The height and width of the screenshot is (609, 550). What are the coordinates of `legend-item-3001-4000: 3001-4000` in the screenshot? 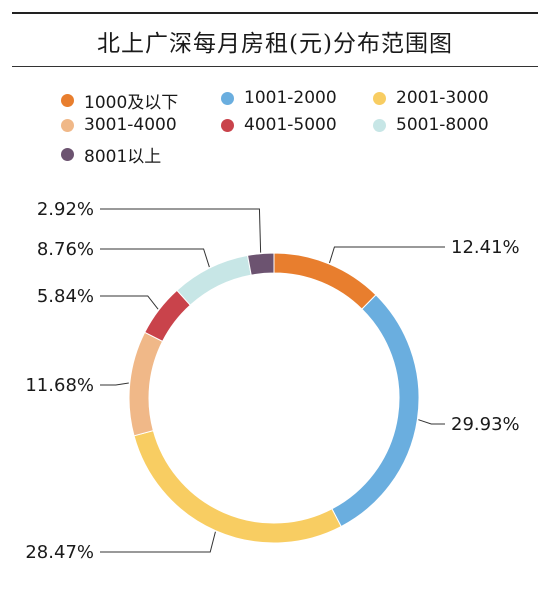 It's located at (119, 125).